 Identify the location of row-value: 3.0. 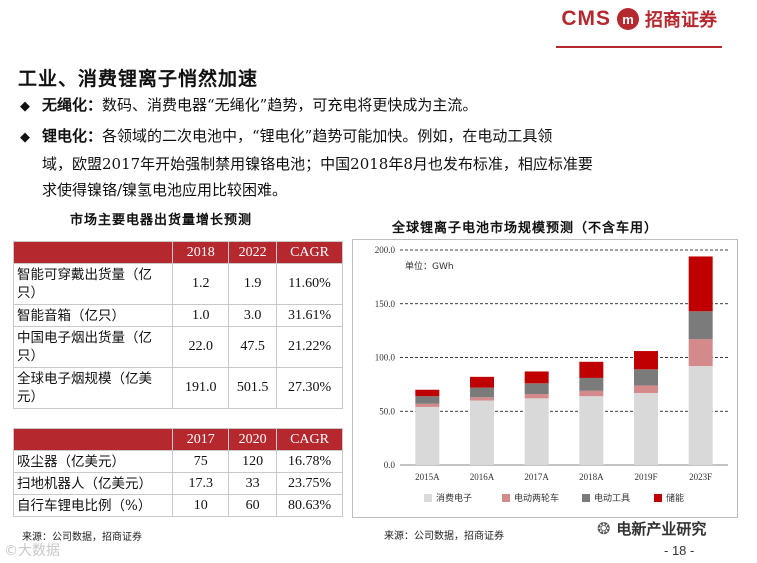
(253, 315).